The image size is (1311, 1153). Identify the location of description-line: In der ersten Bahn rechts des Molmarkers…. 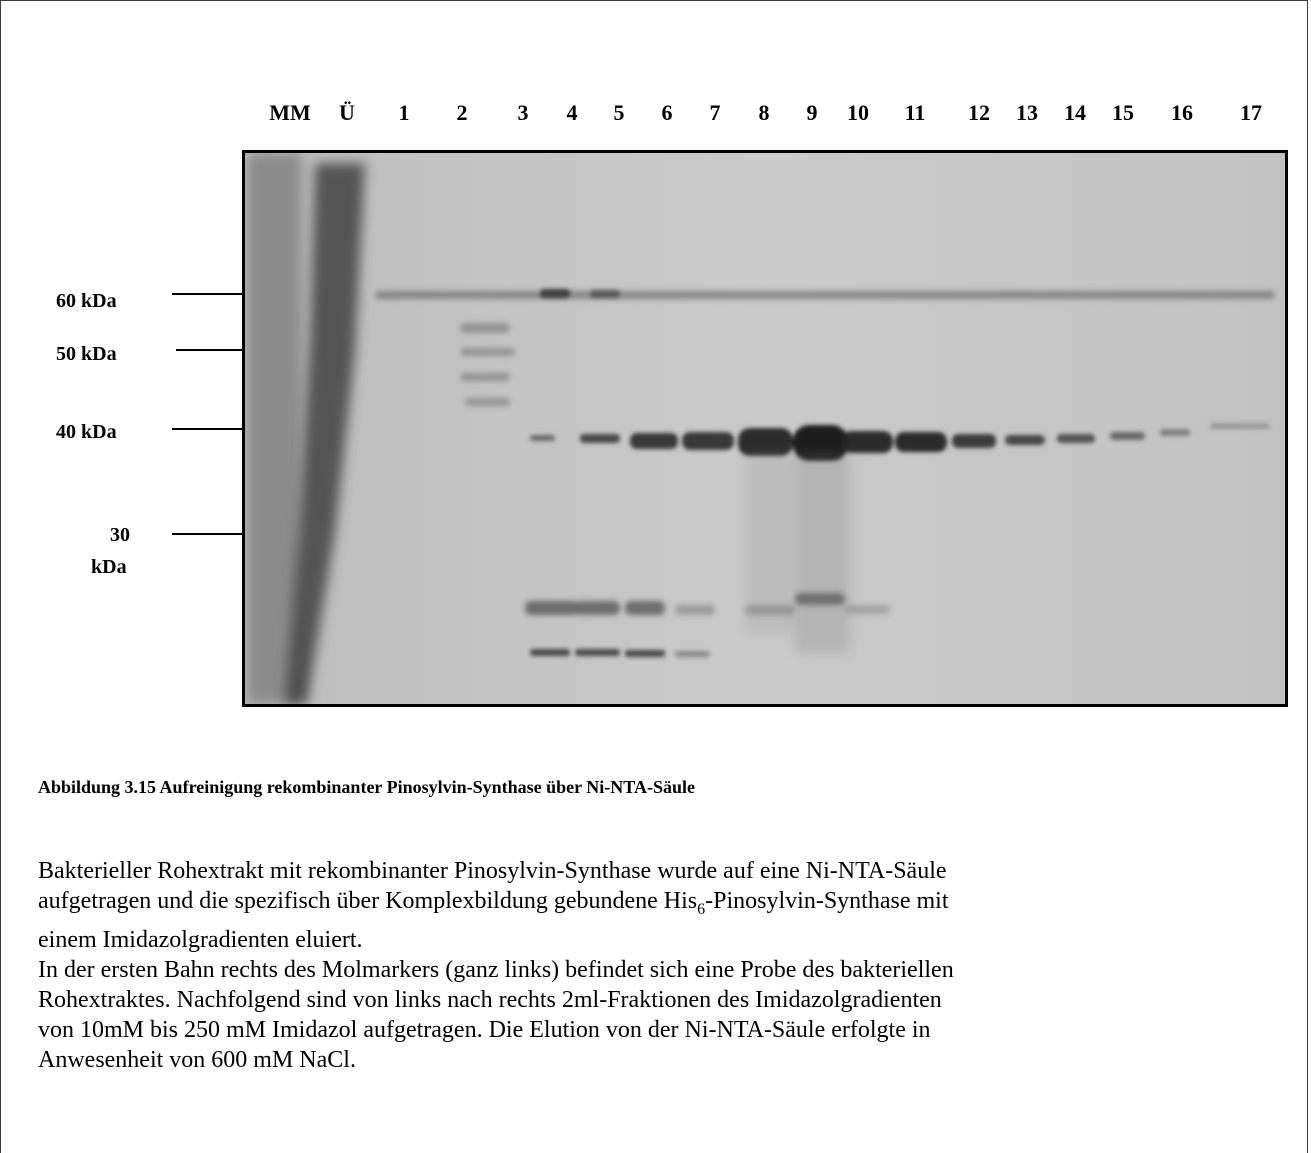
(496, 969).